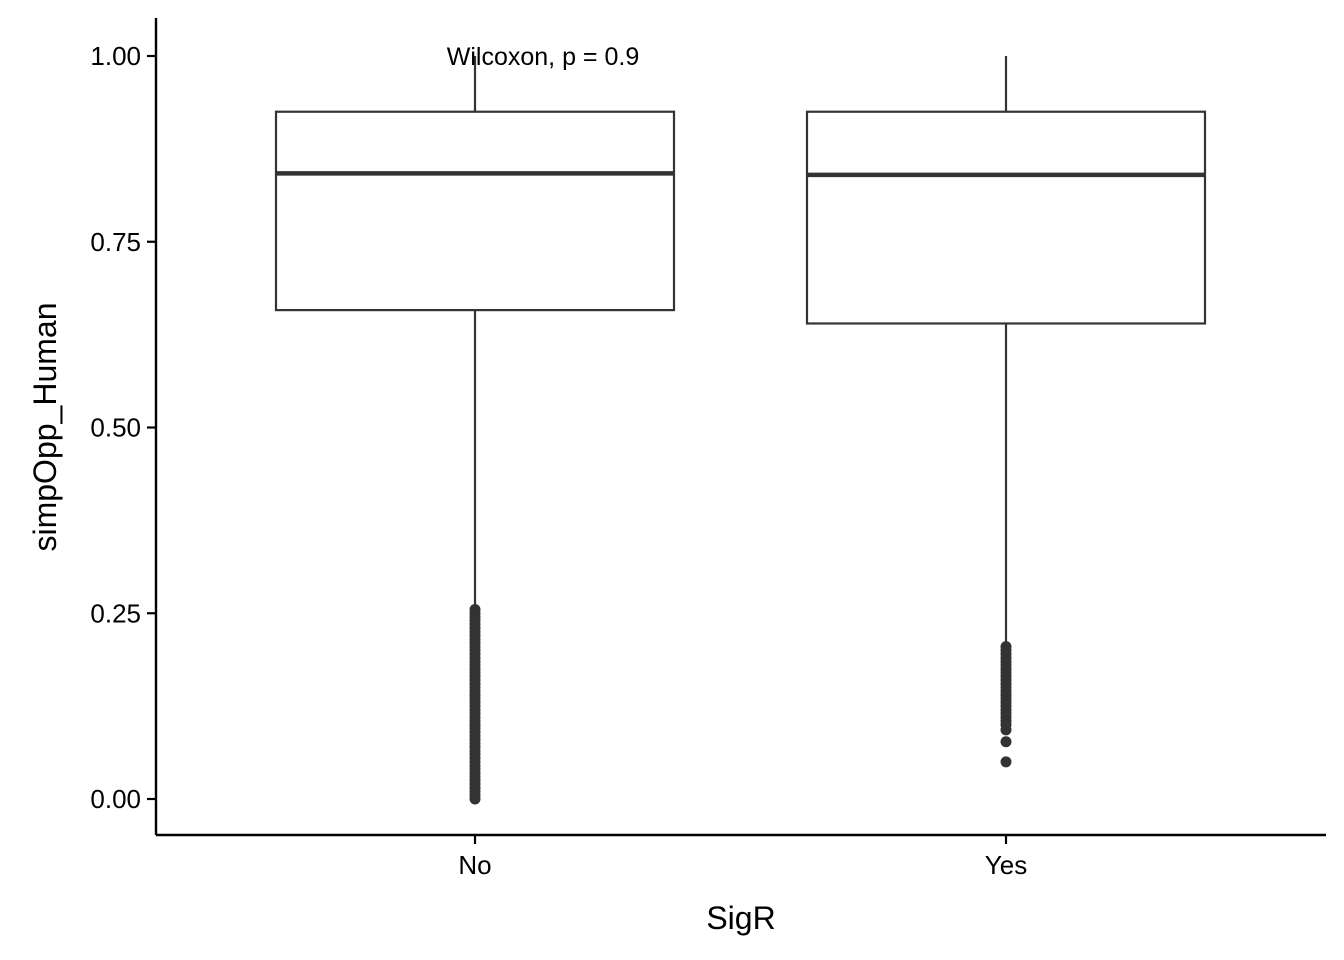  What do you see at coordinates (115, 56) in the screenshot?
I see `y-tick-label: 1.00` at bounding box center [115, 56].